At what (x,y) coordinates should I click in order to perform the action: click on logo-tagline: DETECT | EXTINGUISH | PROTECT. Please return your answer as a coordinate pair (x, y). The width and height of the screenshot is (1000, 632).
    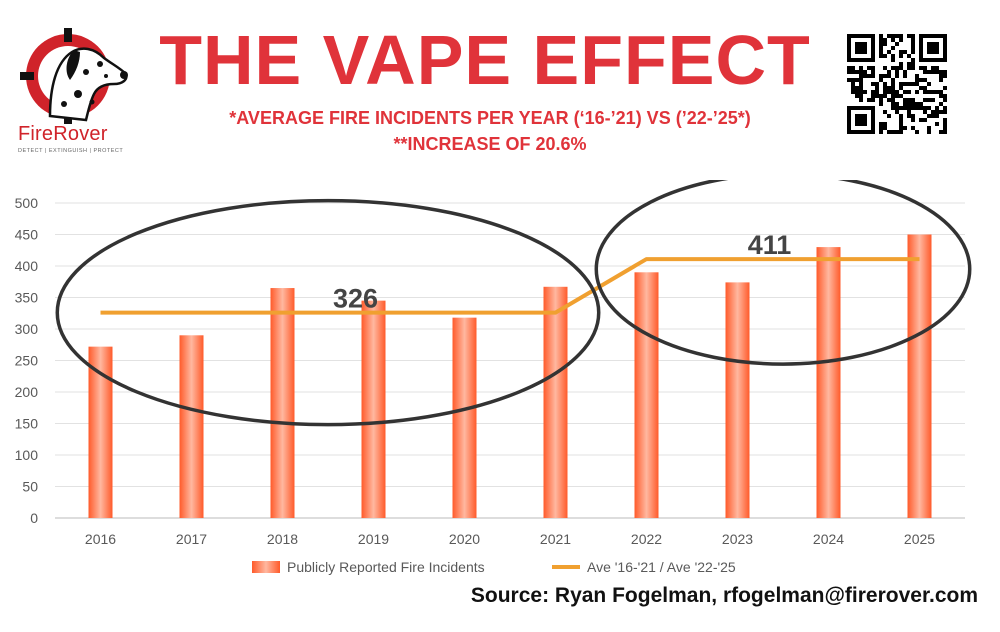
    Looking at the image, I should click on (71, 151).